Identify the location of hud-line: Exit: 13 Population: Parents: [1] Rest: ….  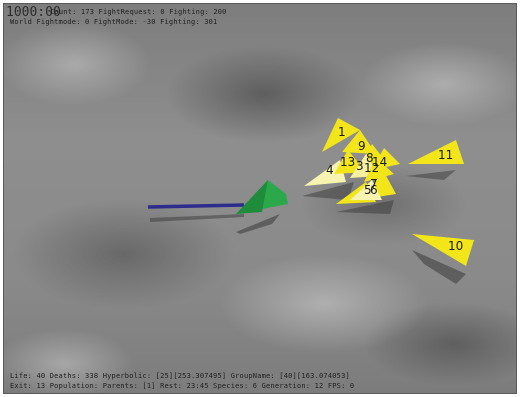
(182, 386).